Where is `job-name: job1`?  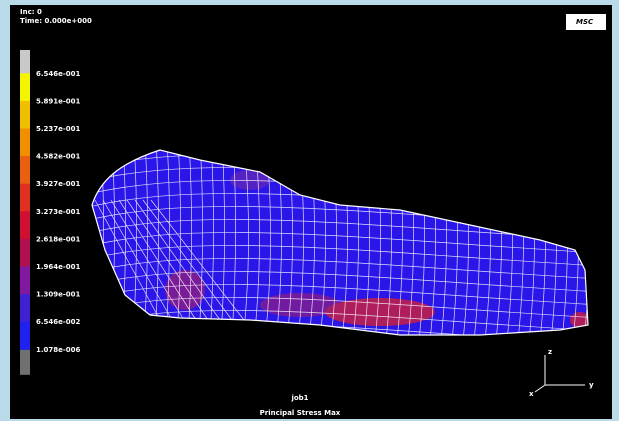 job-name: job1 is located at coordinates (299, 398).